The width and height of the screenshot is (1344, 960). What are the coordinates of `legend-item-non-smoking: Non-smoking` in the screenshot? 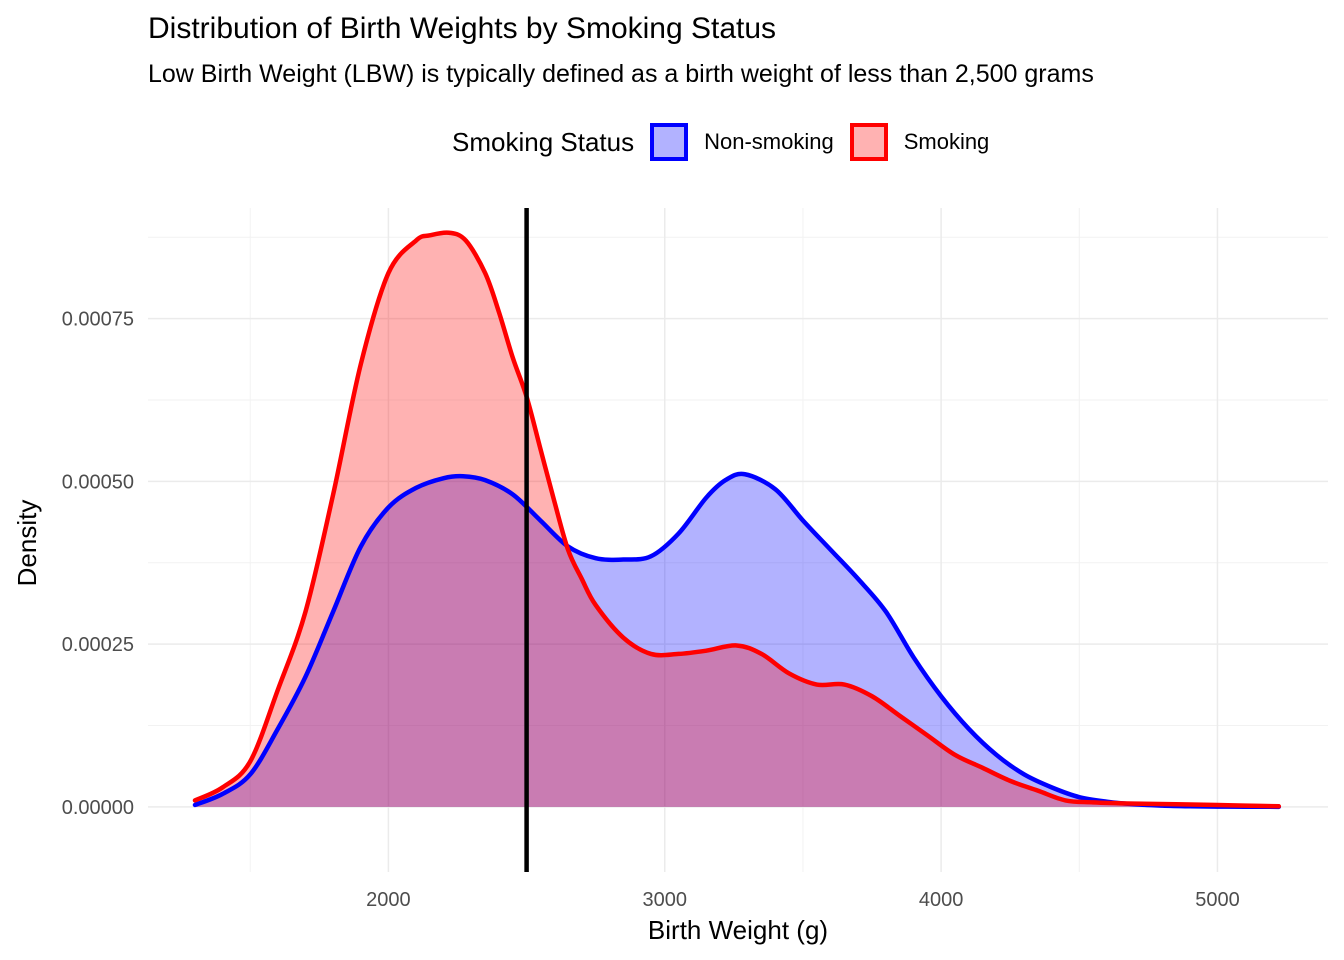 It's located at (742, 142).